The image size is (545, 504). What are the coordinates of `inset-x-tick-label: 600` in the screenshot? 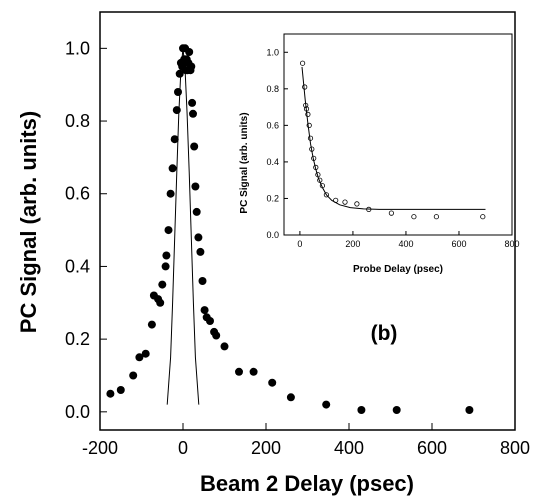 It's located at (458, 244).